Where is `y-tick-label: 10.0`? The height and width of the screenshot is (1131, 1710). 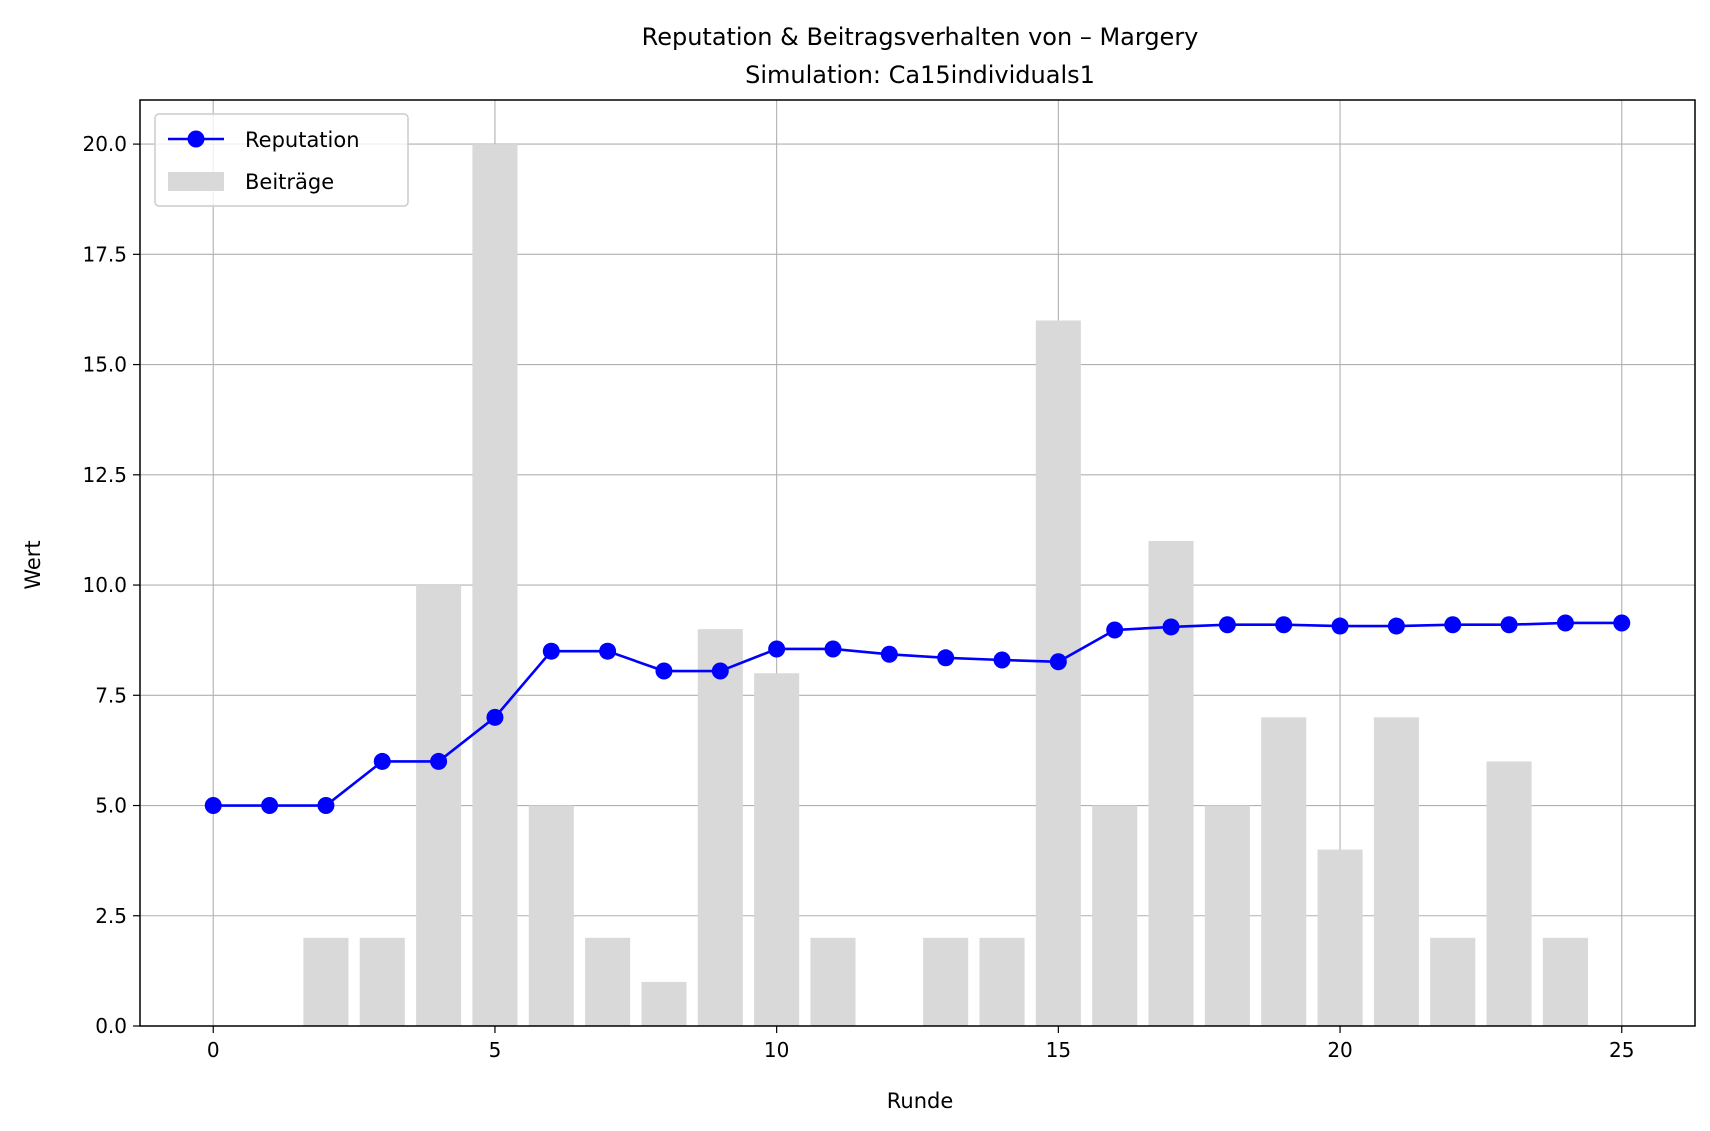 y-tick-label: 10.0 is located at coordinates (104, 585).